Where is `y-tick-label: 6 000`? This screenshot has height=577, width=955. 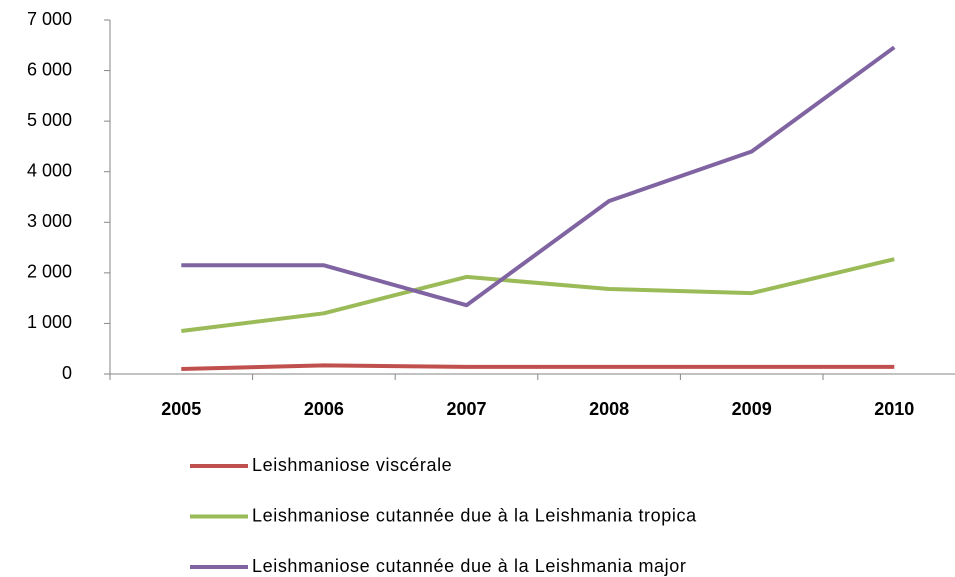
y-tick-label: 6 000 is located at coordinates (49, 69).